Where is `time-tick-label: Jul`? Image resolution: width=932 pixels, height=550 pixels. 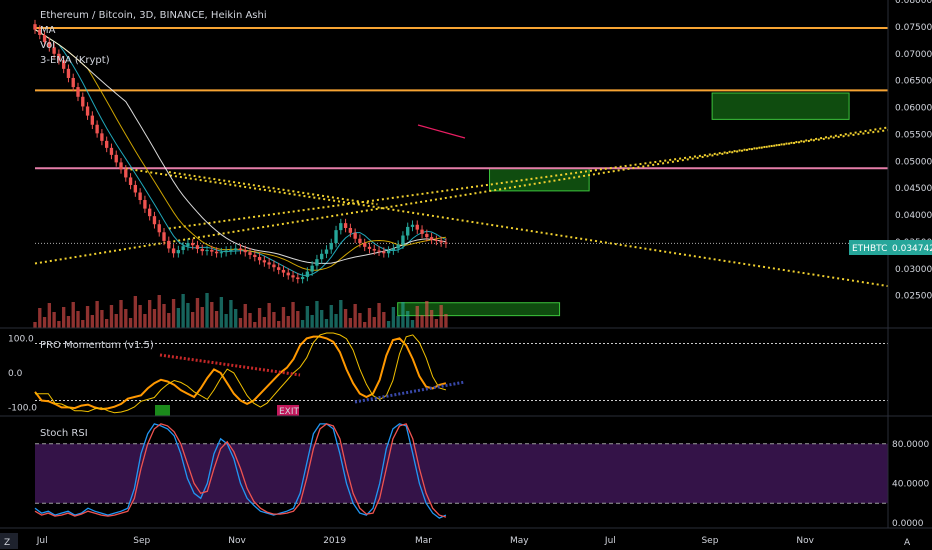
time-tick-label: Jul is located at coordinates (42, 541).